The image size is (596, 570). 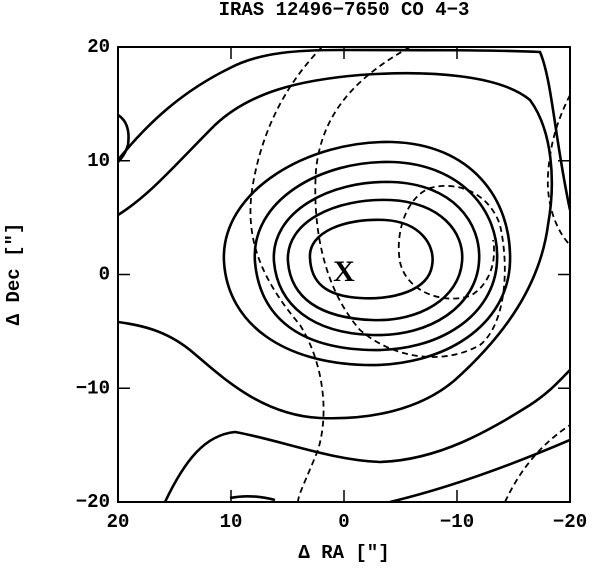 I want to click on x-tick-label: 20, so click(x=118, y=522).